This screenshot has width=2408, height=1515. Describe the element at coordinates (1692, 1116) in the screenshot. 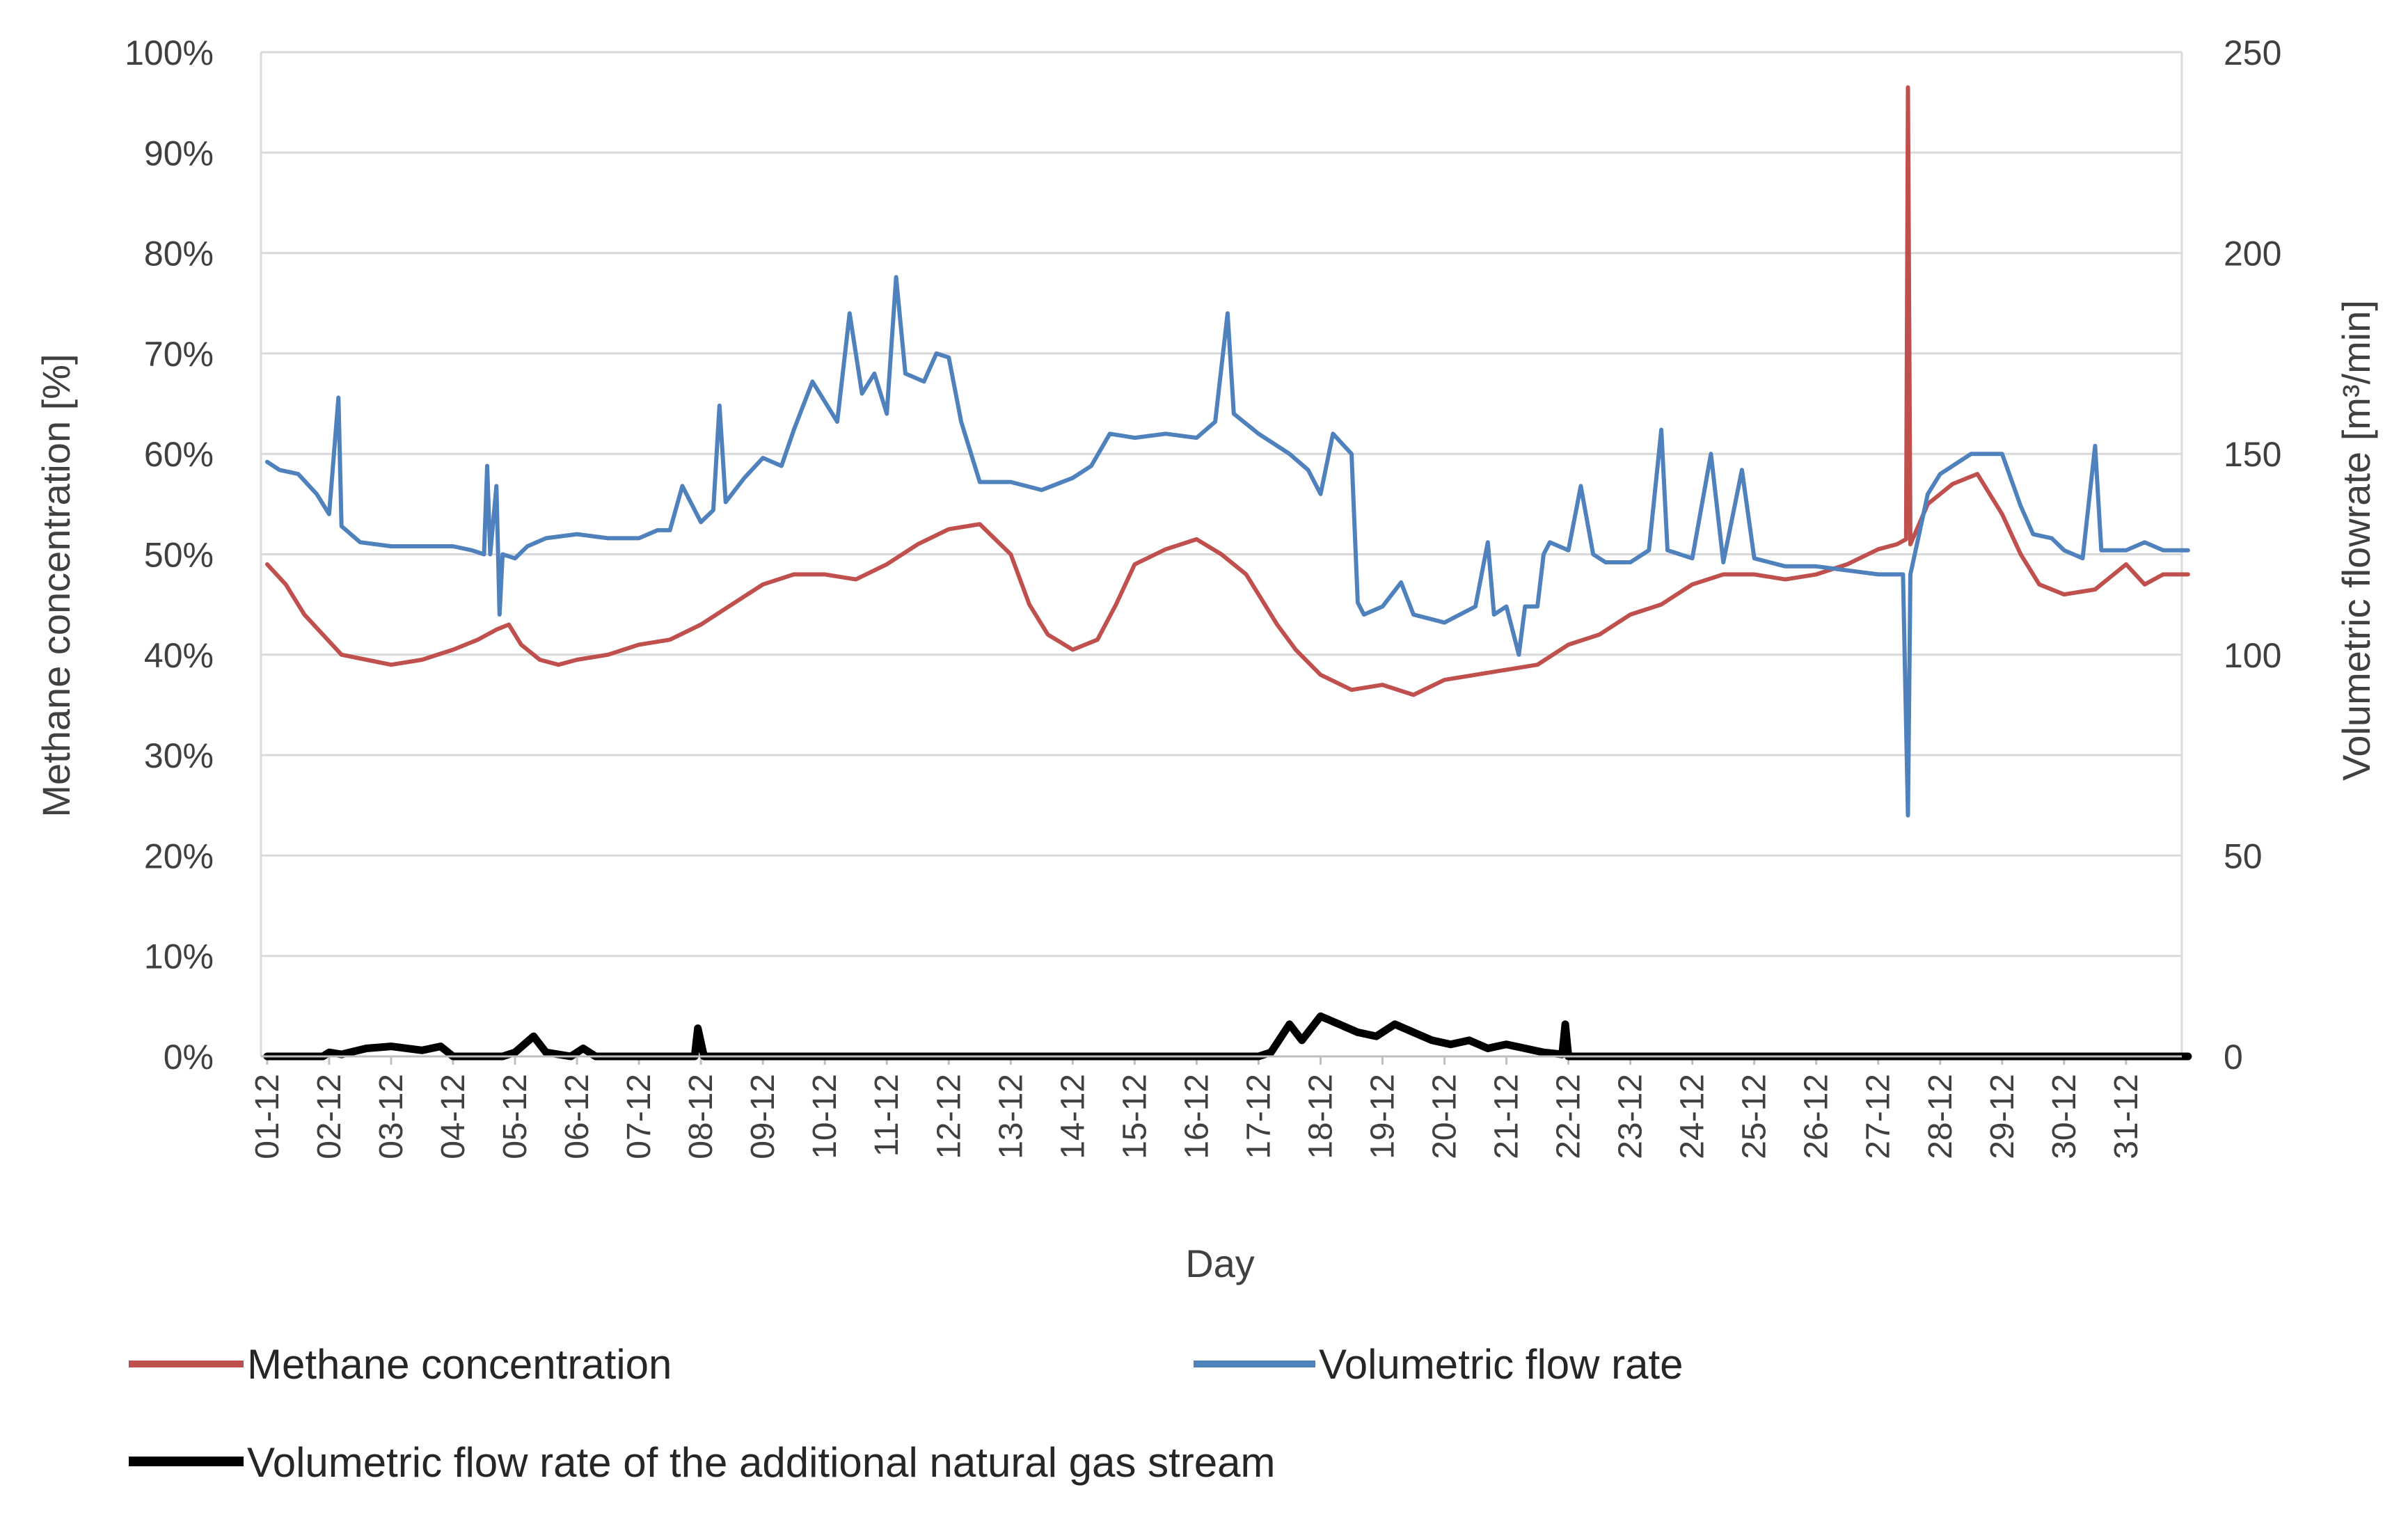

I see `x-tick-label: 24-12` at that location.